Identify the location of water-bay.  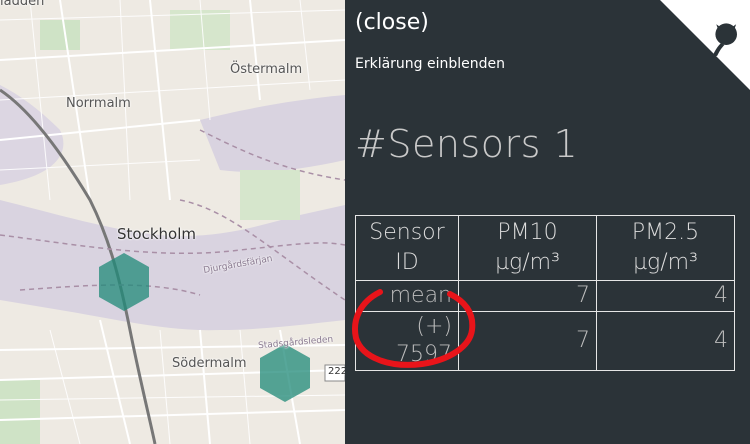
(272, 133).